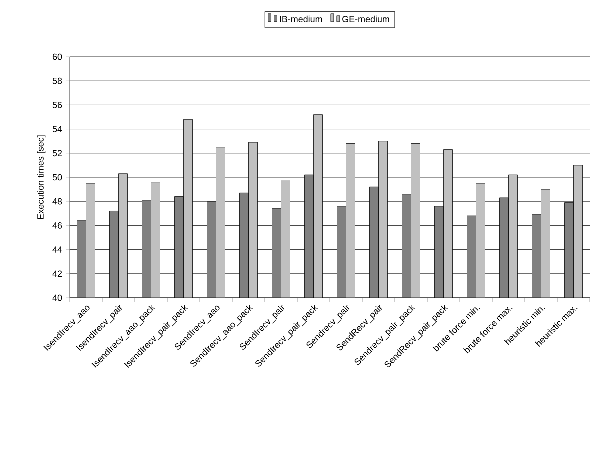 The width and height of the screenshot is (595, 457). I want to click on y-tick-label: 50, so click(57, 177).